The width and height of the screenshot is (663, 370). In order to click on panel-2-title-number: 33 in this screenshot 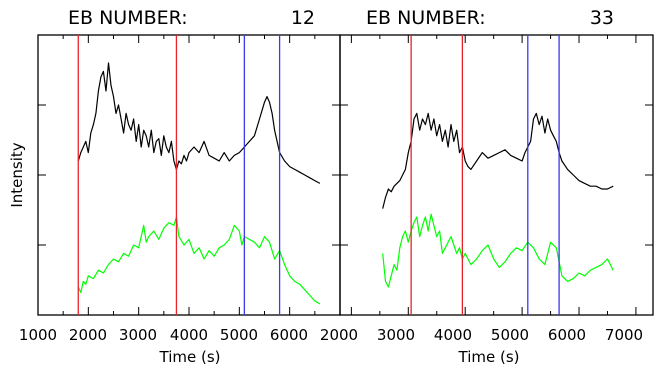, I will do `click(602, 18)`.